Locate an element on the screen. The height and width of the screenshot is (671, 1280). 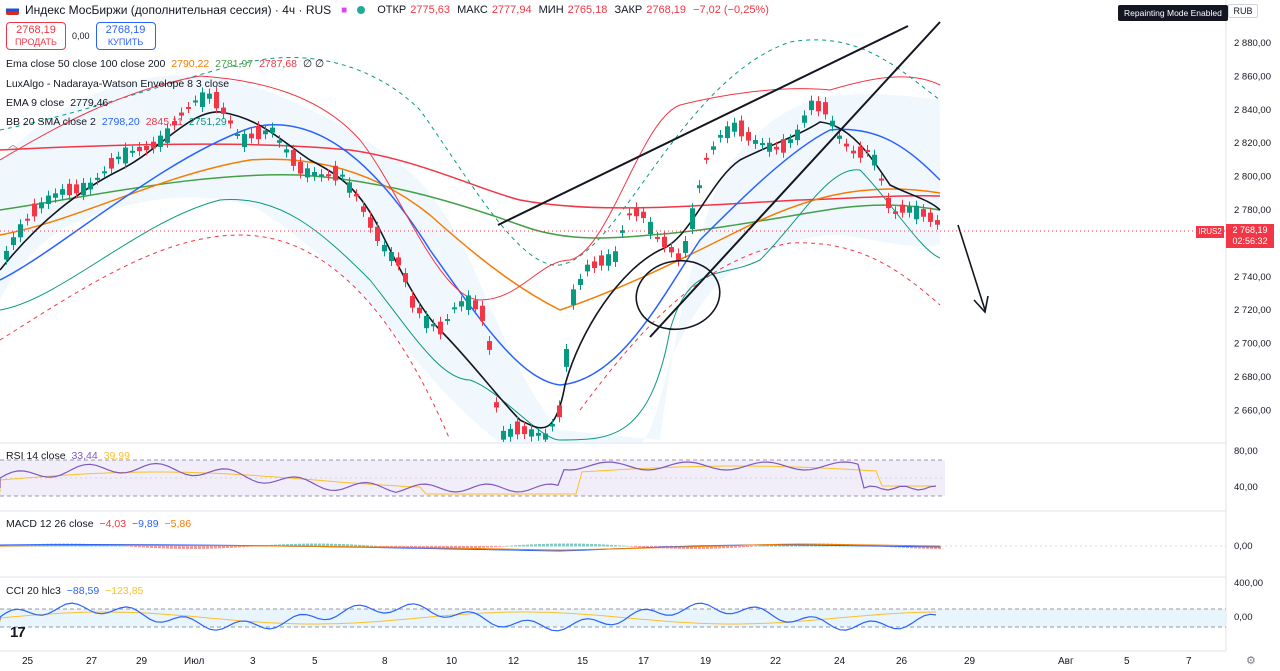
legend-bb-value-1: 2798,20 is located at coordinates (120, 122).